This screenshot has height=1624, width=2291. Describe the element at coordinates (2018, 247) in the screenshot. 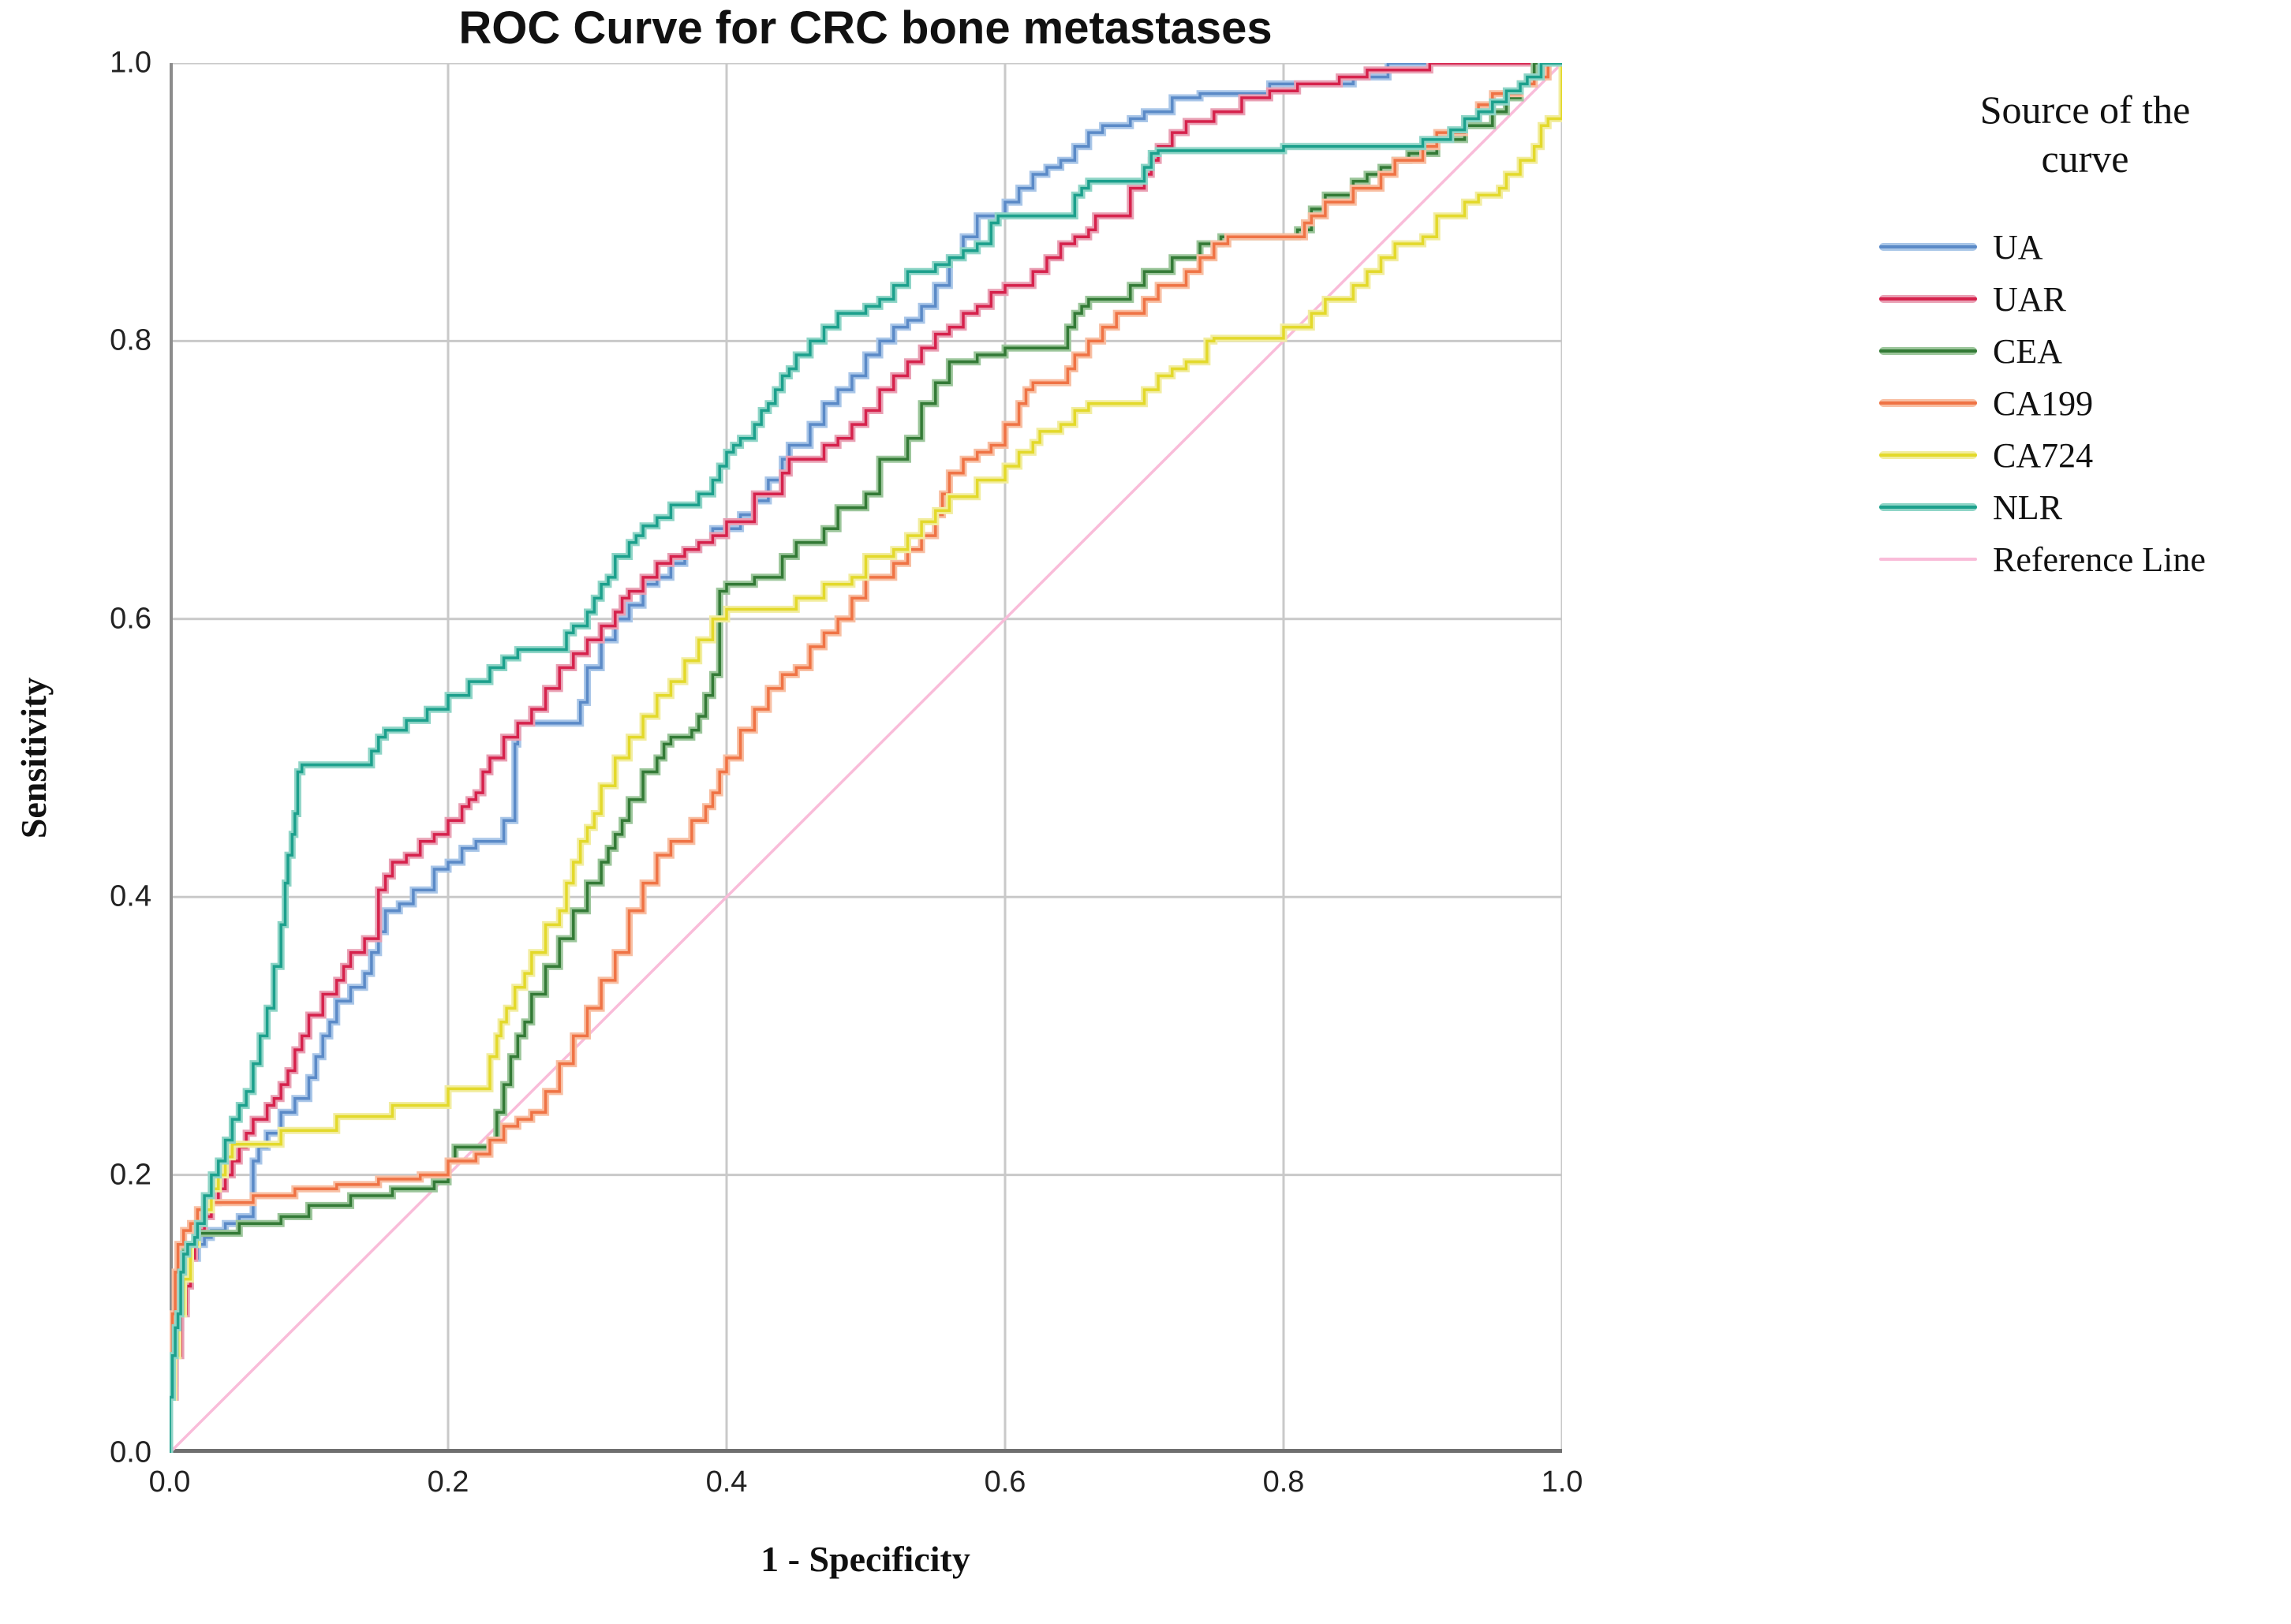

I see `legend-item-label: UA` at that location.